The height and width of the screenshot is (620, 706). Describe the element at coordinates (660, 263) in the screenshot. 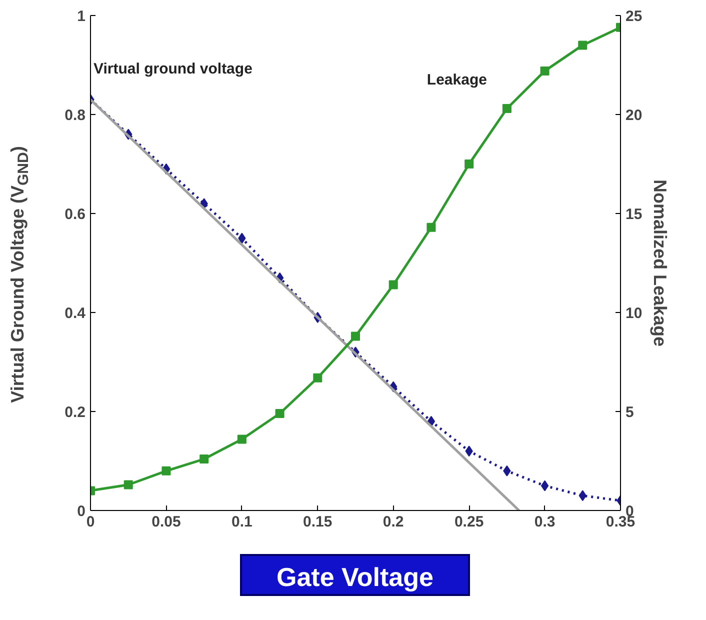

I see `y2-axis-title: Nomalized Leakage` at that location.